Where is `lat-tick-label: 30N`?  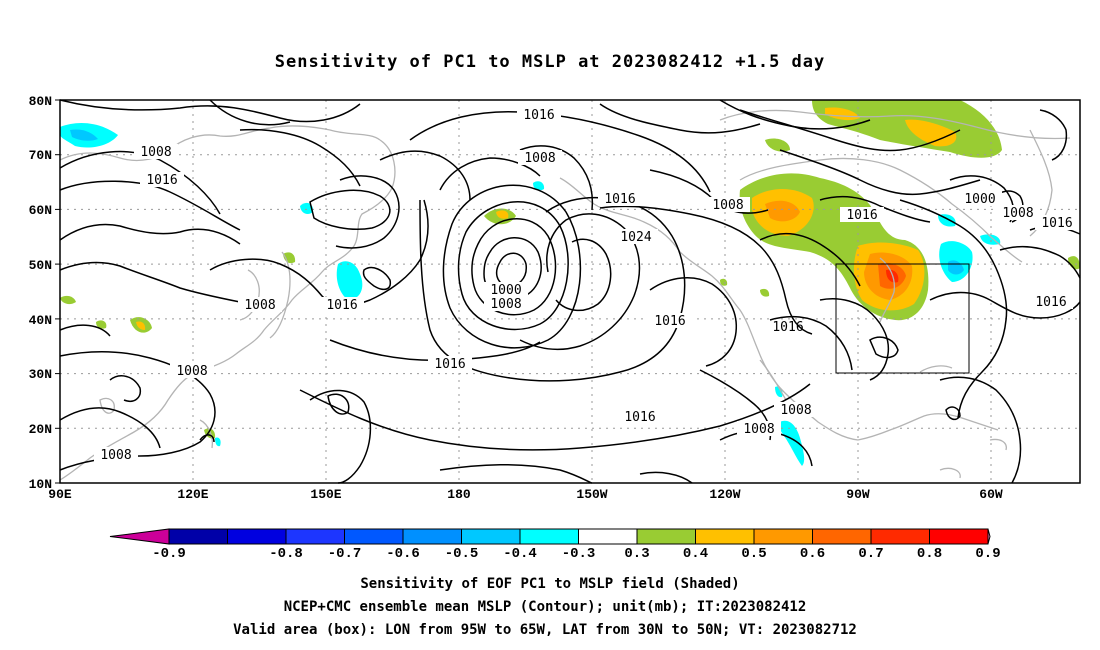 lat-tick-label: 30N is located at coordinates (40, 374).